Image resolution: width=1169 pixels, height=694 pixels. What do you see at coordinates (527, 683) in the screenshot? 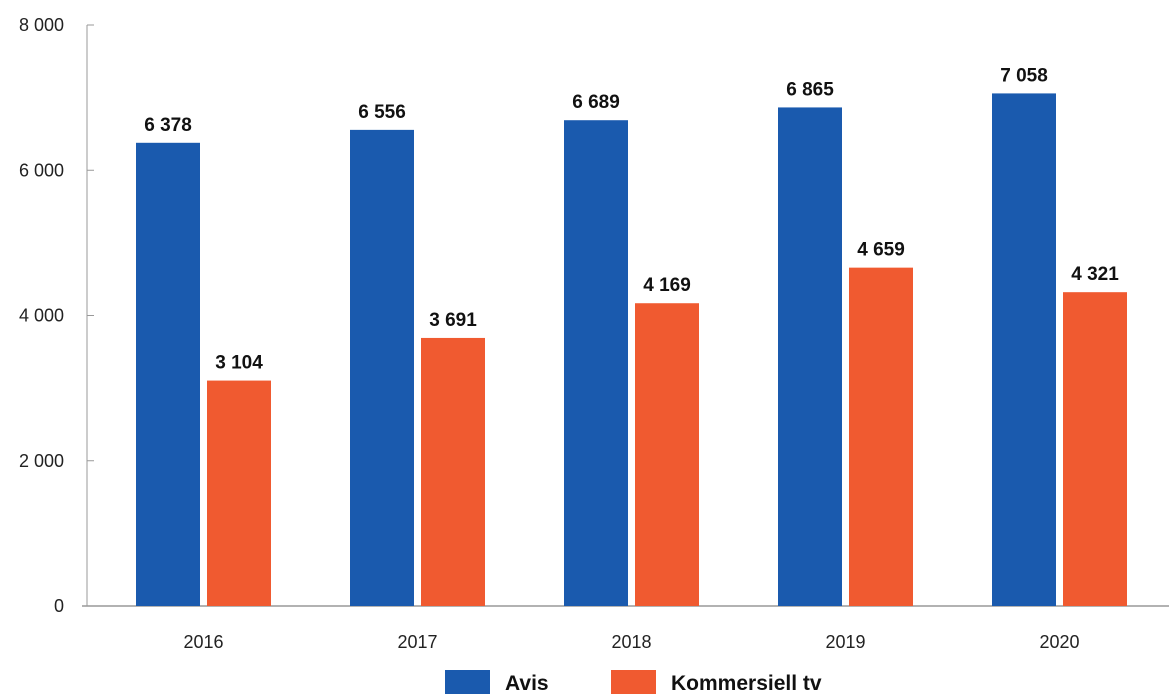
I see `legend-label: Avis` at bounding box center [527, 683].